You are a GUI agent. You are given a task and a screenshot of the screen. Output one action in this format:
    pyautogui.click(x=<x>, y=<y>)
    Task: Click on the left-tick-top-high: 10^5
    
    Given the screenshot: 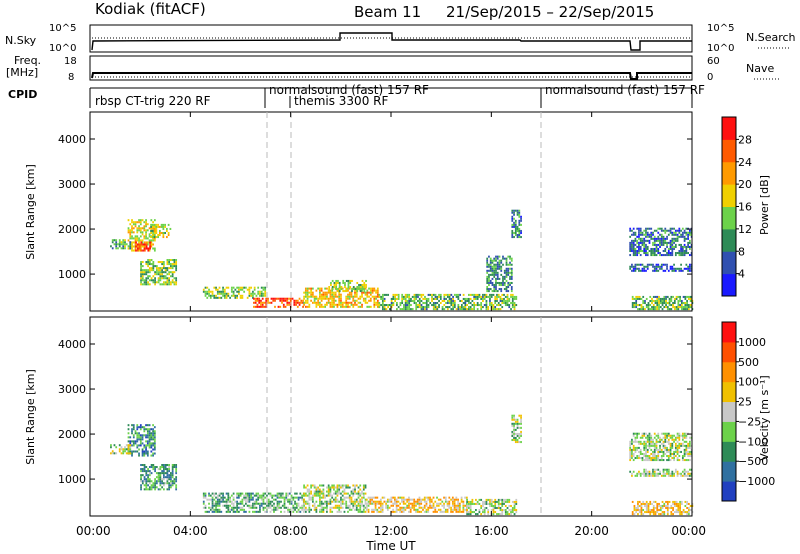 What is the action you would take?
    pyautogui.click(x=62, y=28)
    